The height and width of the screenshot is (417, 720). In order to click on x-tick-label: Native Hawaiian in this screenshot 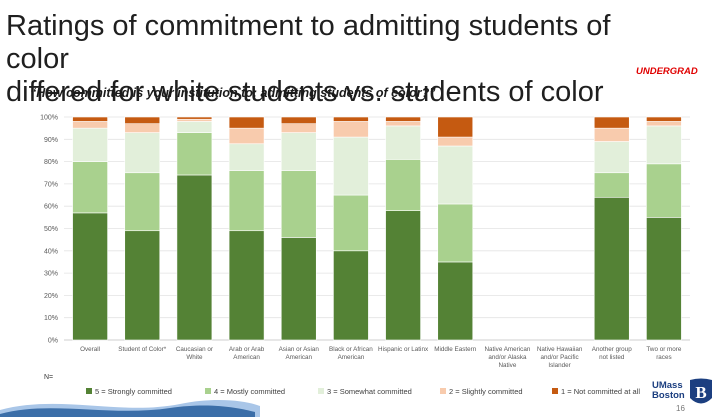, I will do `click(560, 349)`.